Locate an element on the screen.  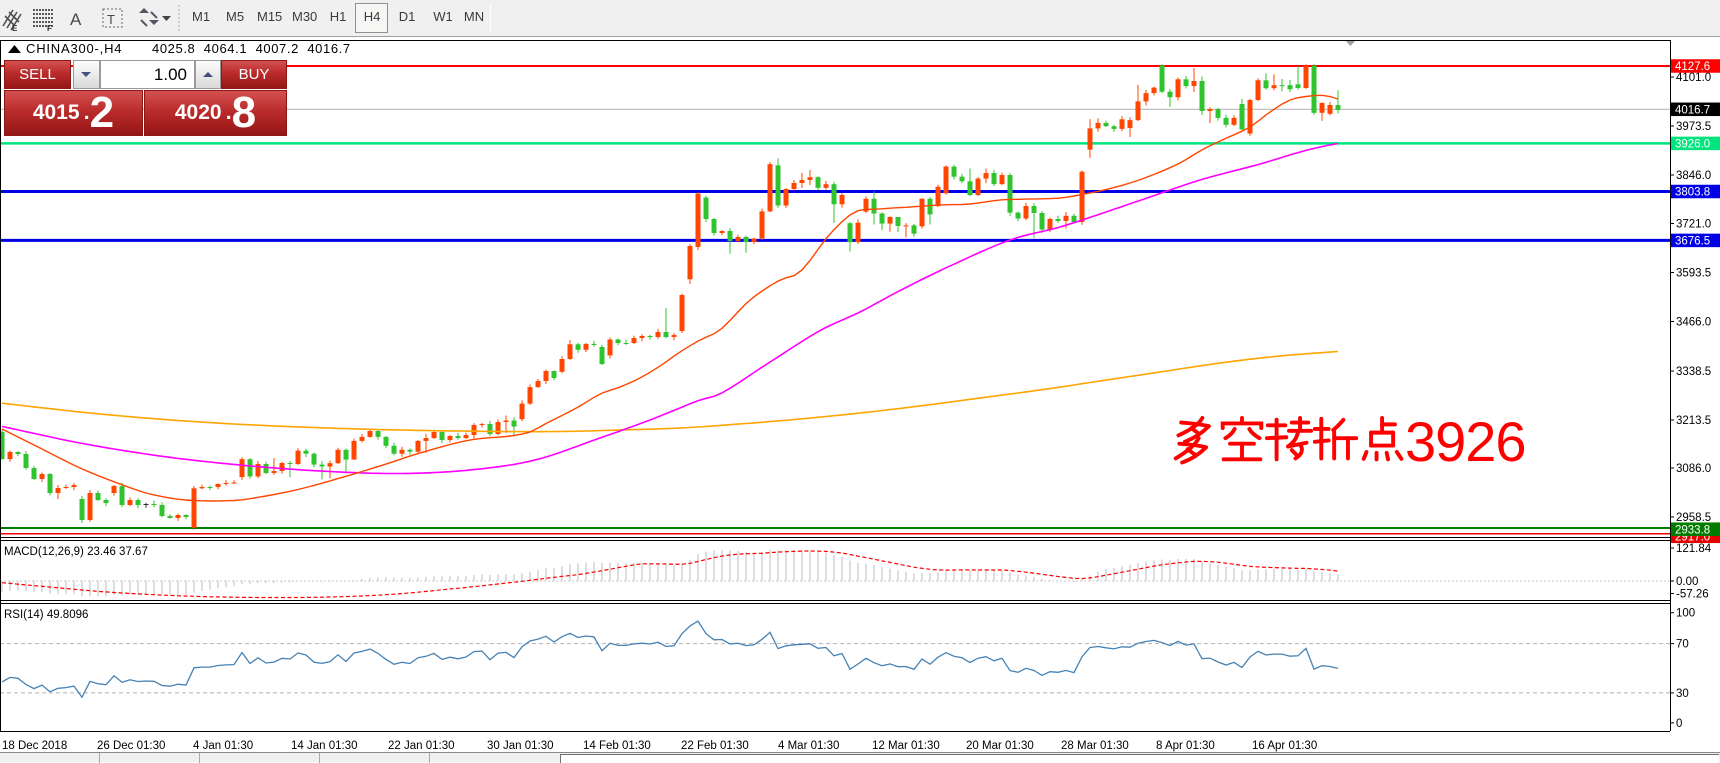
svg-text: 0.00 is located at coordinates (1687, 582).